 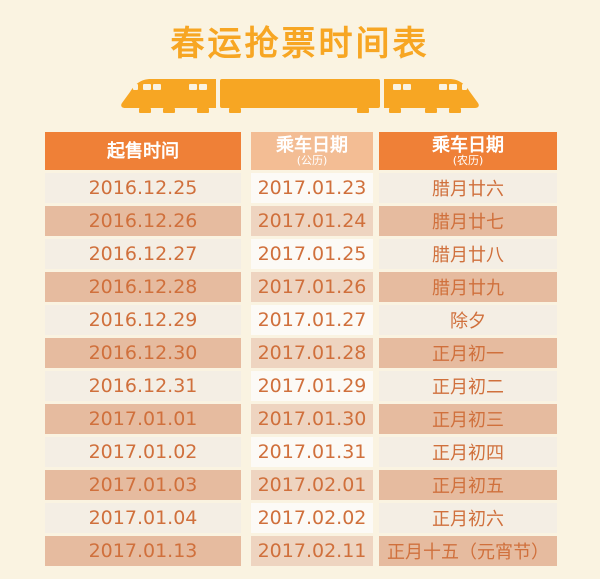 What do you see at coordinates (468, 287) in the screenshot?
I see `lunar-date-cell: 腊月廿九` at bounding box center [468, 287].